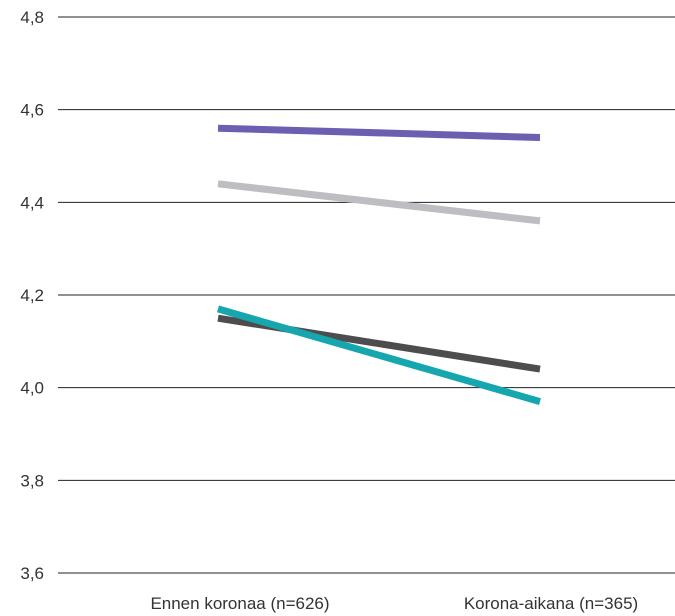  I want to click on y-tick-label: 4,2, so click(32, 295).